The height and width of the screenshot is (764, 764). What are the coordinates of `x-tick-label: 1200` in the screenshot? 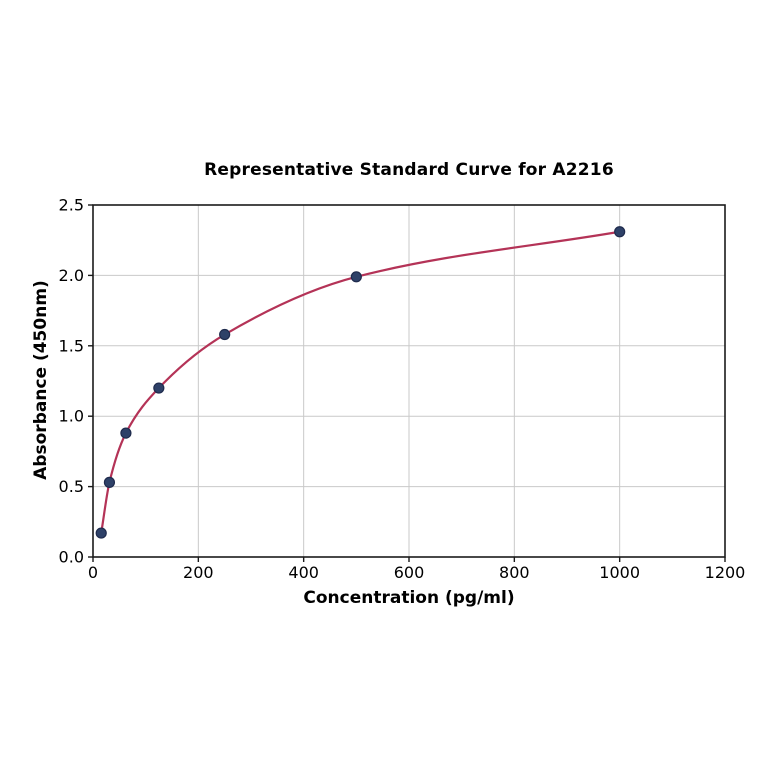 It's located at (725, 572).